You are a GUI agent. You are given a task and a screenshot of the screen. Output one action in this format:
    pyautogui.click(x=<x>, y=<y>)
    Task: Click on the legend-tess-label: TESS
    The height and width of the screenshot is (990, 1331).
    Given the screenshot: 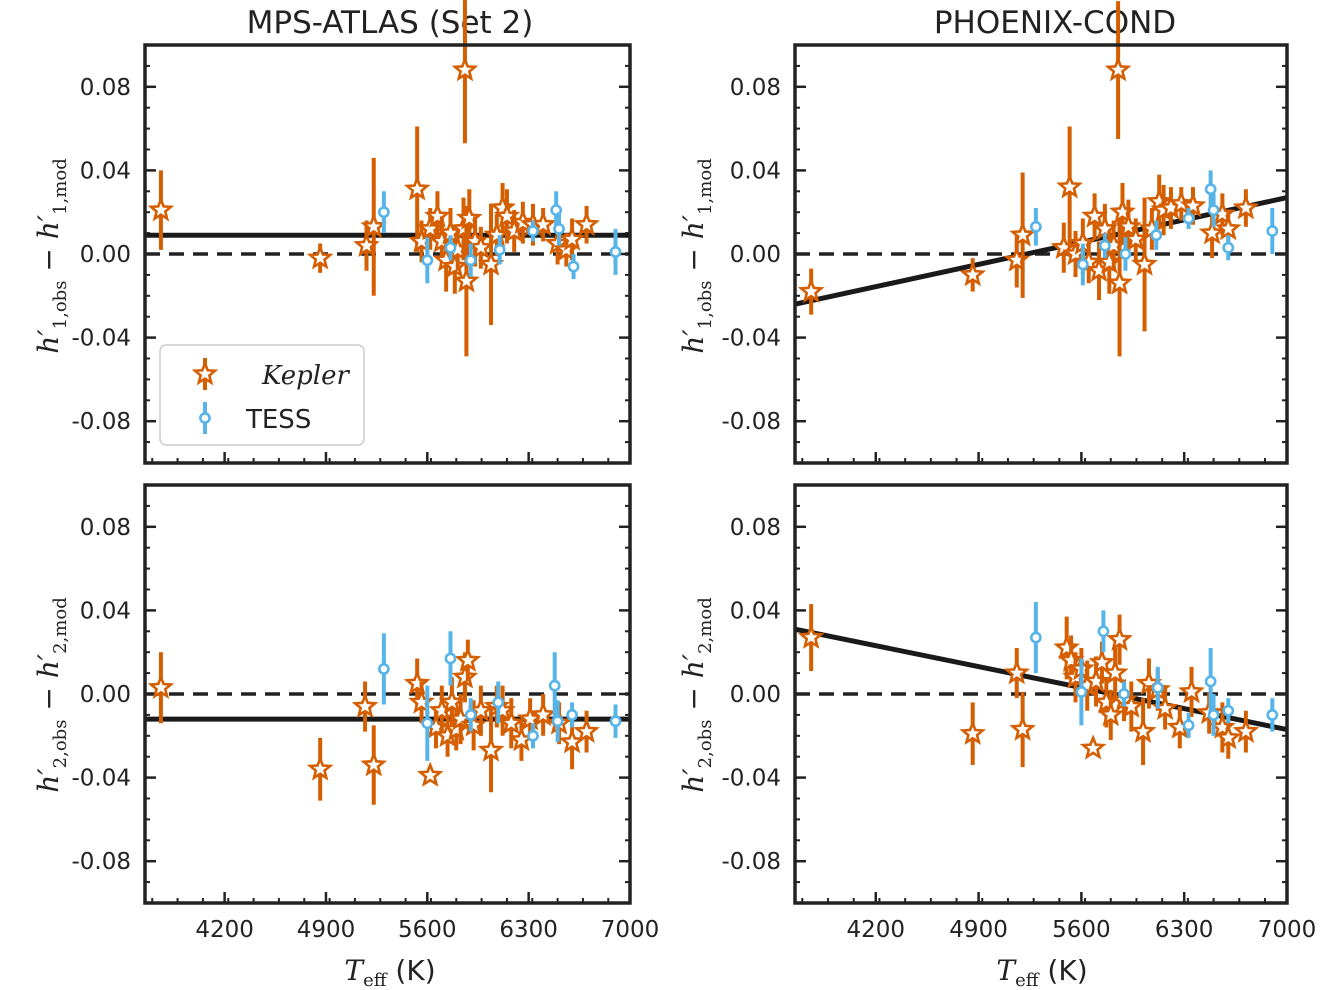 What is the action you would take?
    pyautogui.click(x=278, y=420)
    